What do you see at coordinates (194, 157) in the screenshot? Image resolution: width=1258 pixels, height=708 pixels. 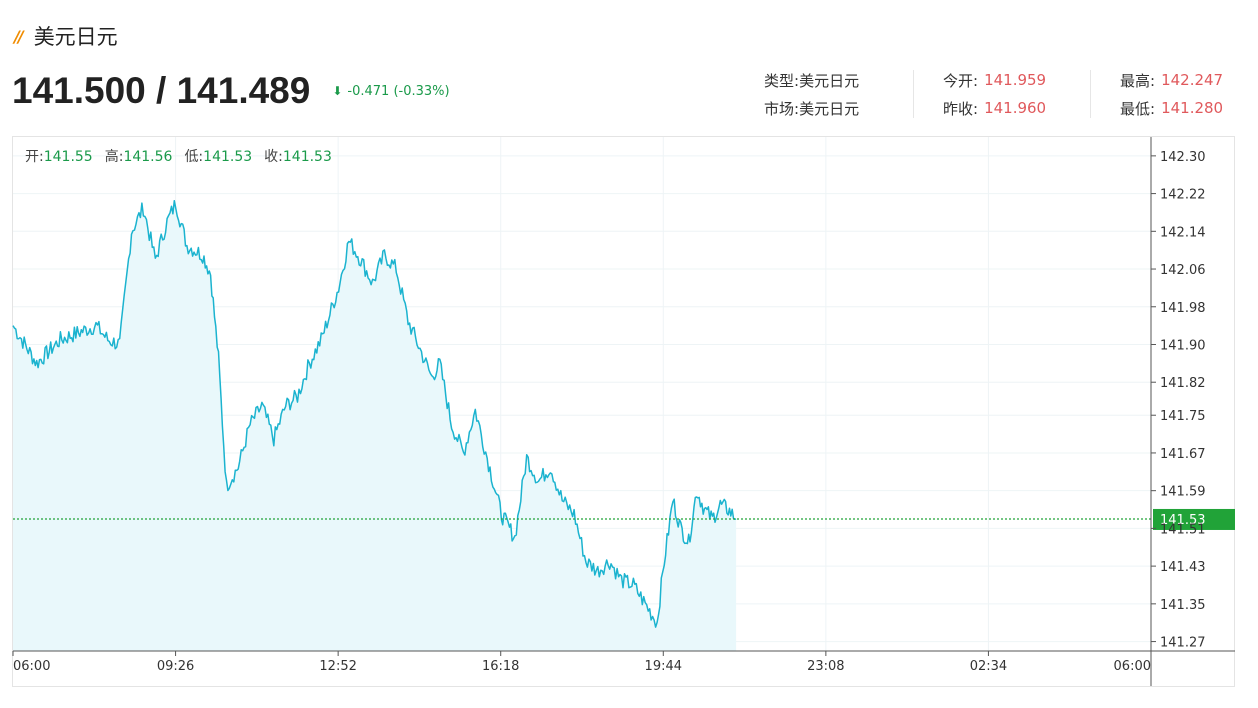 I see `ohlc-low-label: 低:` at bounding box center [194, 157].